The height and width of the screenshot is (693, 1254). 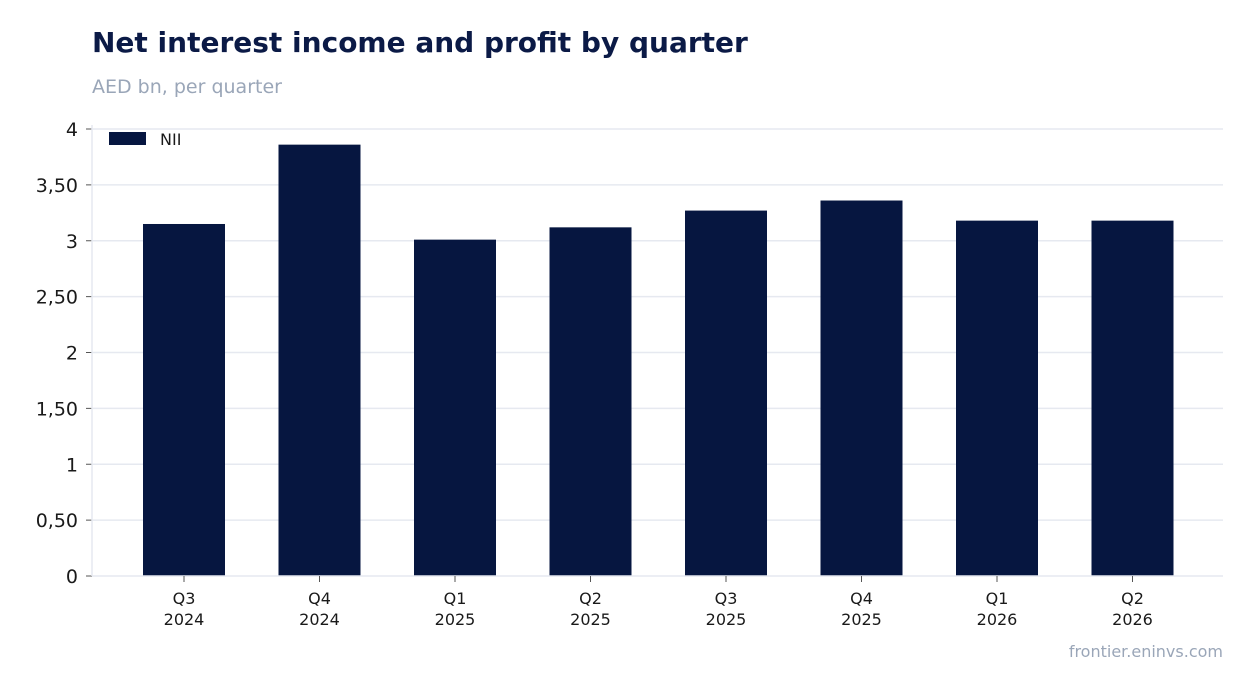 I want to click on y-tick-label: 2, so click(x=72, y=354).